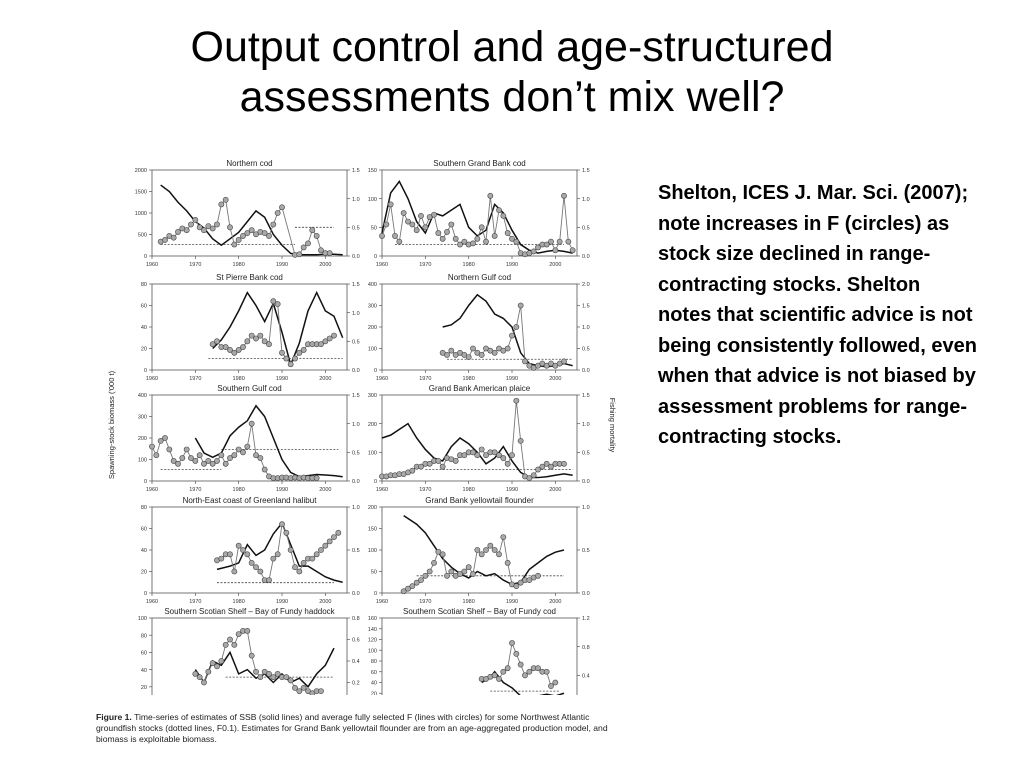  I want to click on panel-5-y2tick-label-3: 1.5, so click(356, 396).